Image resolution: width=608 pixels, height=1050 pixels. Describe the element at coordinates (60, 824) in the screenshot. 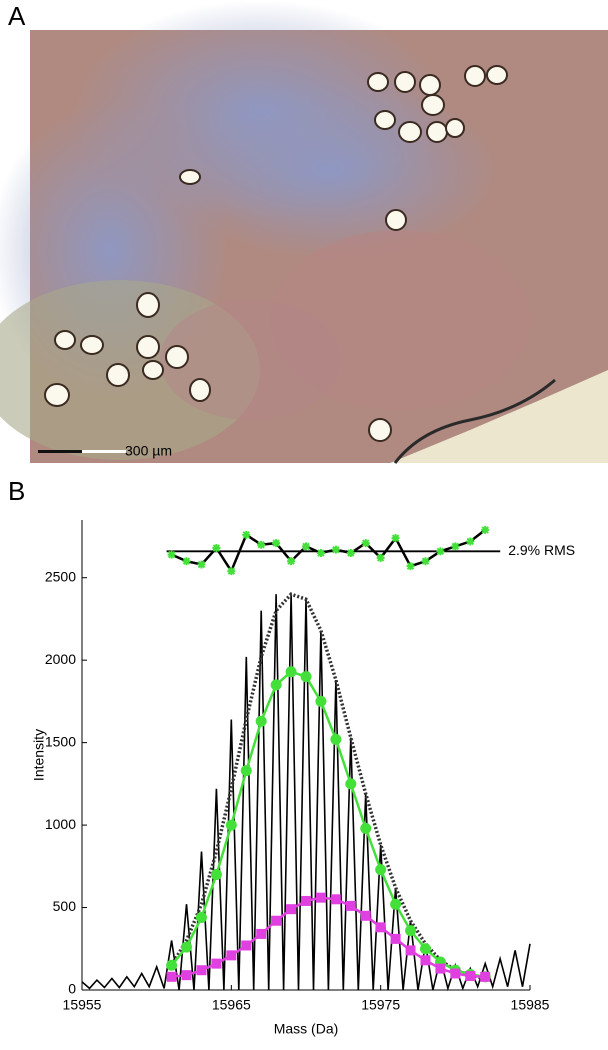

I see `y-tick-label: 1000` at that location.